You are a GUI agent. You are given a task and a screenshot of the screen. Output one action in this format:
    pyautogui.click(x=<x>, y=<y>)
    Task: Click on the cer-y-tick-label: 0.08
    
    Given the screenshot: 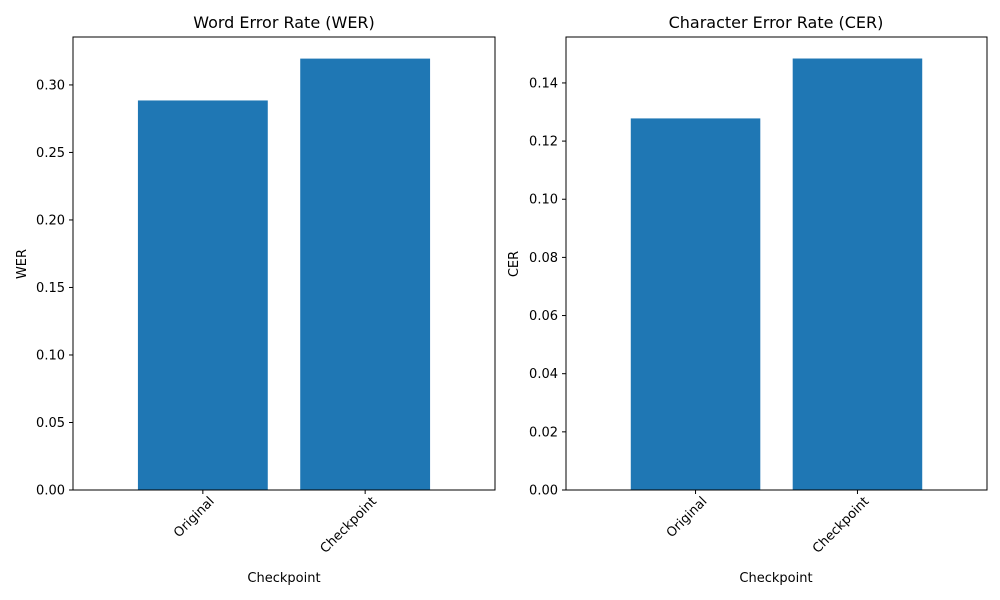 What is the action you would take?
    pyautogui.click(x=543, y=258)
    